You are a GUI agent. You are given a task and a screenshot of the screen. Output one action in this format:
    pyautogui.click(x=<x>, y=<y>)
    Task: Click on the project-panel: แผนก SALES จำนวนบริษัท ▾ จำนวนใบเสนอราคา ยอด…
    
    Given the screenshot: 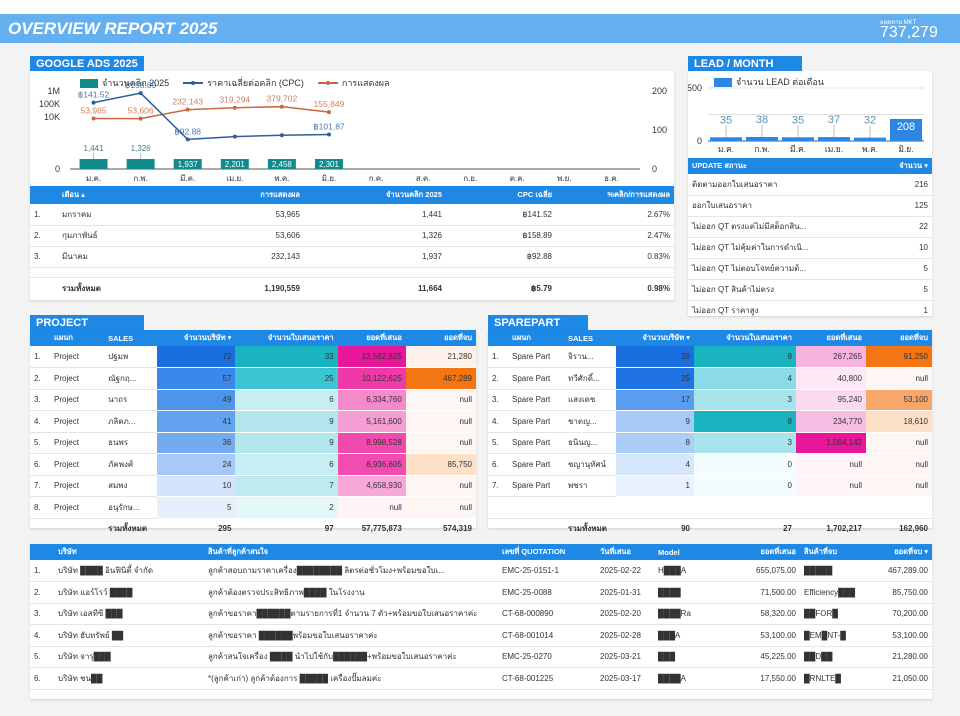 What is the action you would take?
    pyautogui.click(x=253, y=431)
    